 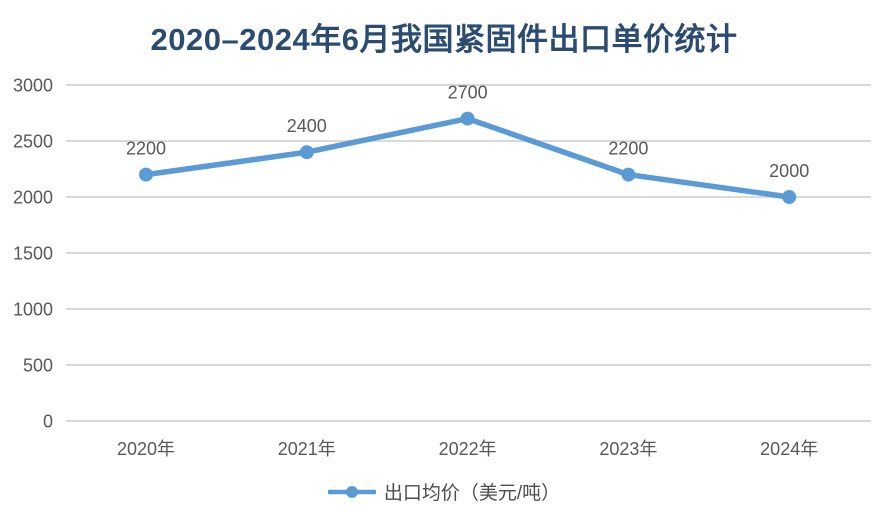 What do you see at coordinates (33, 254) in the screenshot?
I see `y-tick-label: 1500` at bounding box center [33, 254].